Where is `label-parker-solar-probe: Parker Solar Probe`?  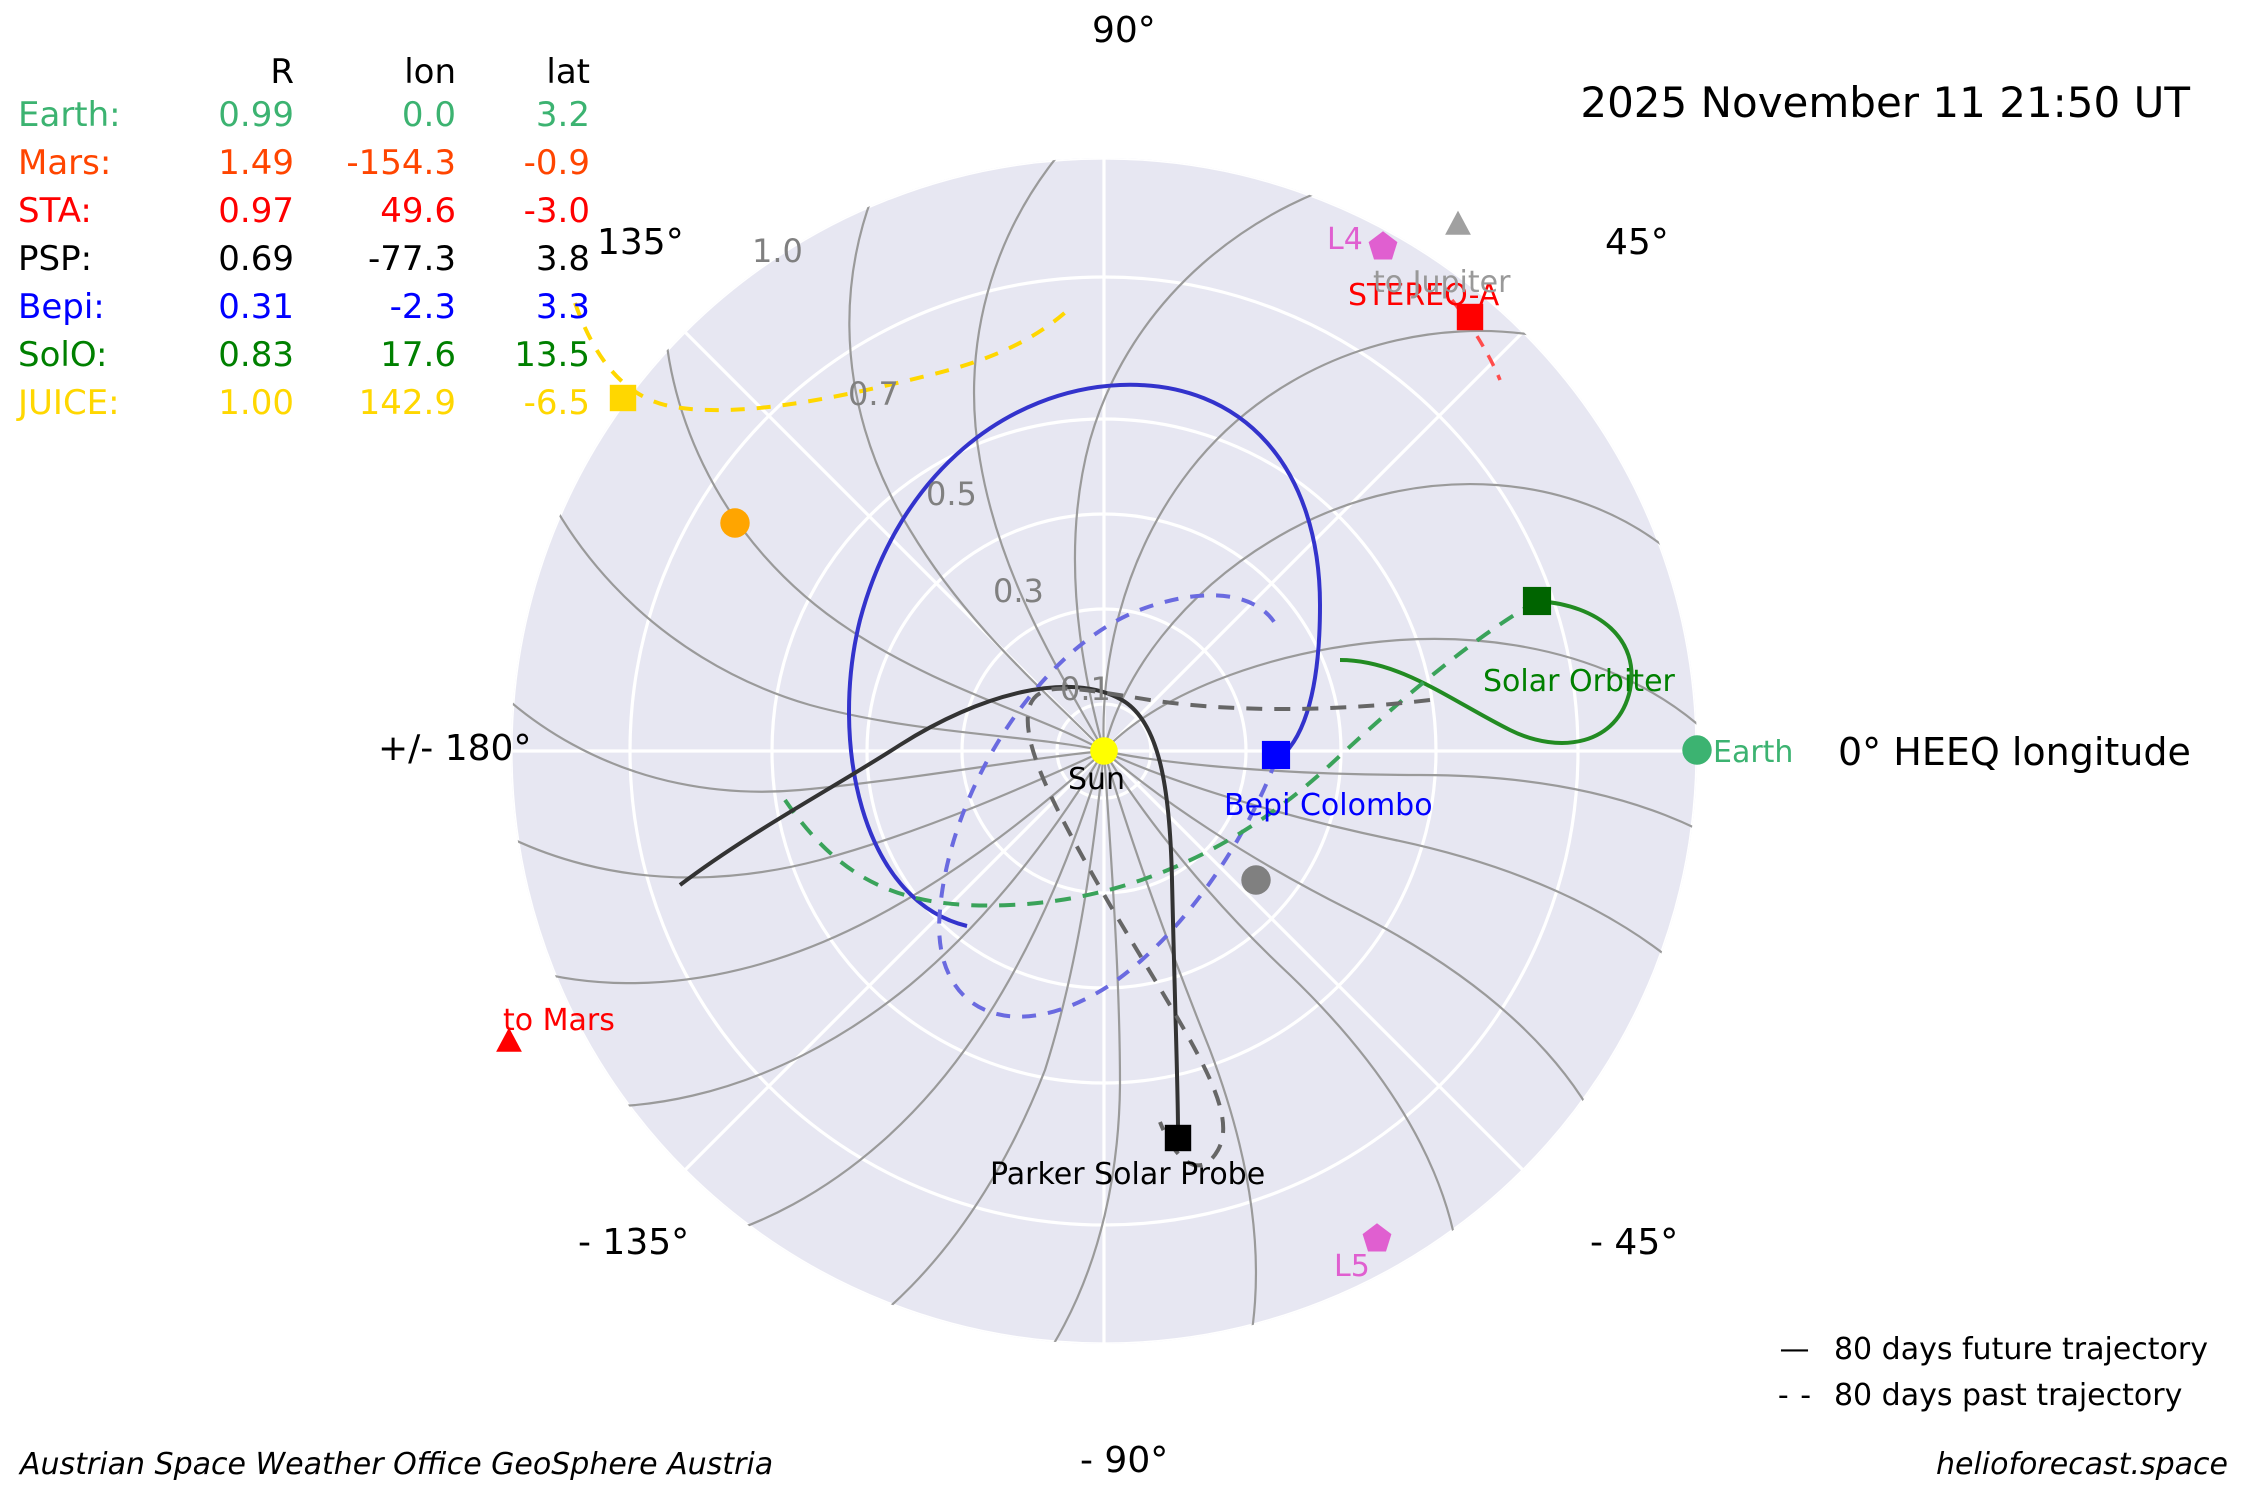 label-parker-solar-probe: Parker Solar Probe is located at coordinates (1128, 1174).